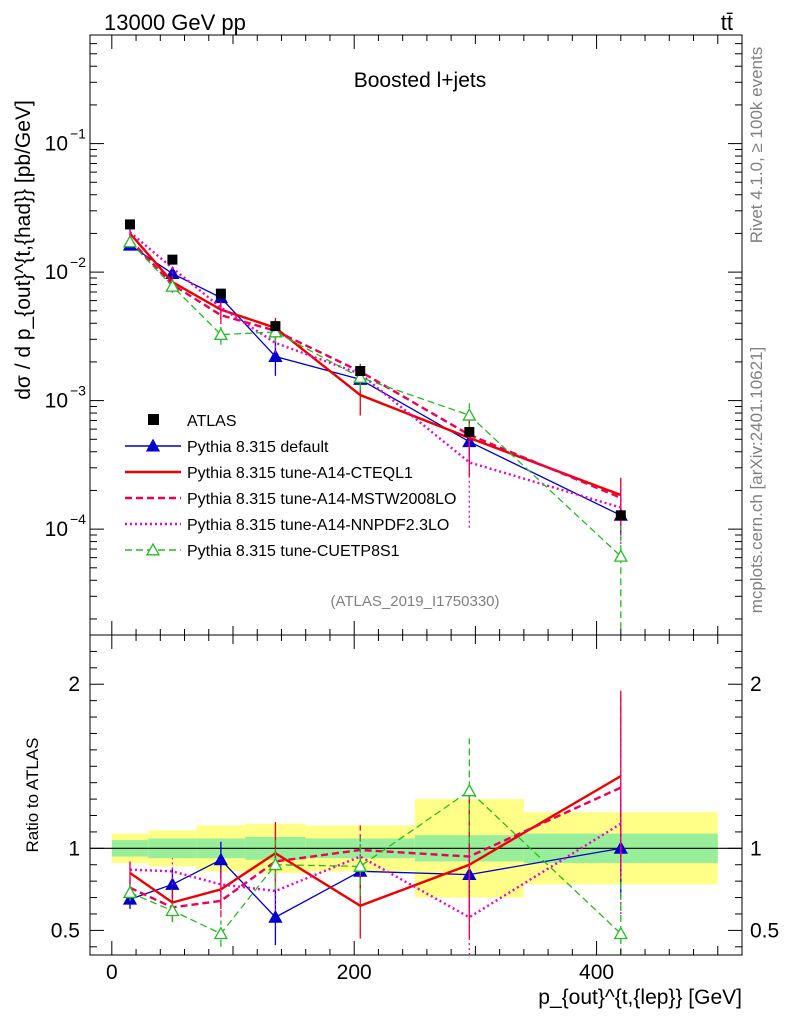 This screenshot has width=786, height=1024. Describe the element at coordinates (23, 250) in the screenshot. I see `y-axis-label: dσ / d p_{out}^{t,{had}} [pb/GeV]` at that location.